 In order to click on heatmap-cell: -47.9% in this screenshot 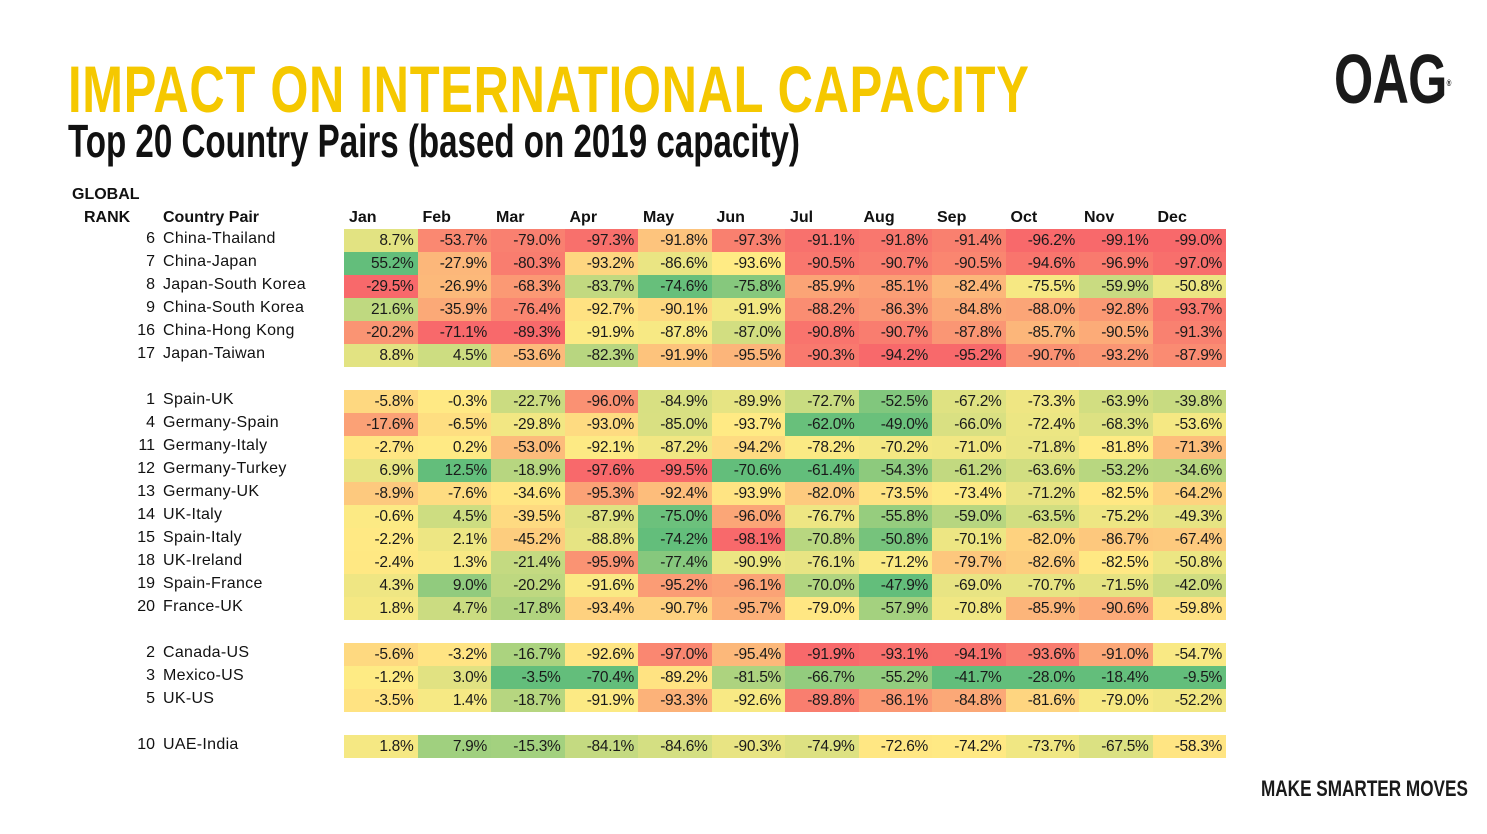, I will do `click(895, 585)`.